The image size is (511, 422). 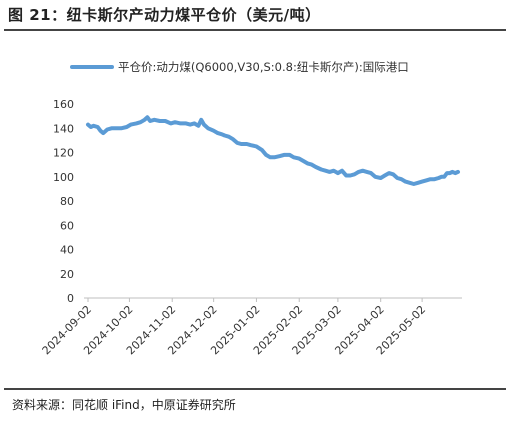 I want to click on title-rule, so click(x=255, y=30).